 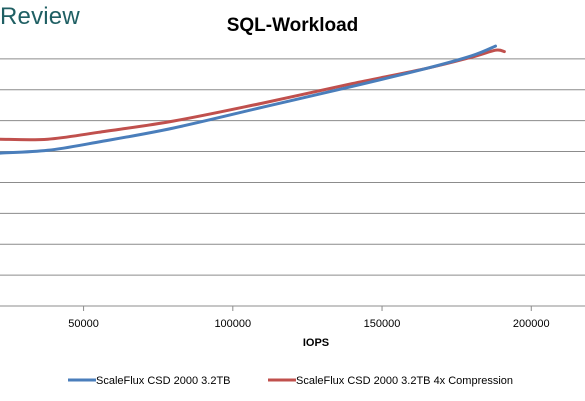 What do you see at coordinates (232, 324) in the screenshot?
I see `x-tick-label: 100000` at bounding box center [232, 324].